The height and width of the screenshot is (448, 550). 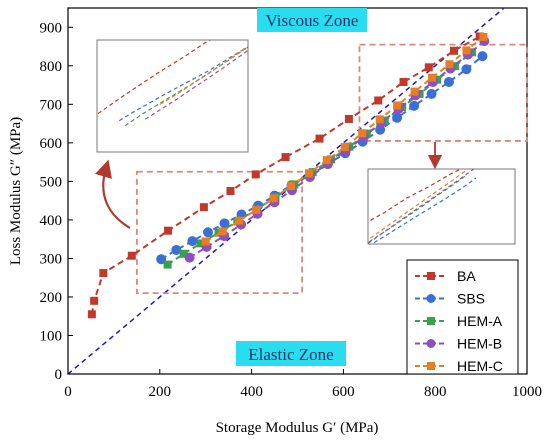 What do you see at coordinates (51, 144) in the screenshot?
I see `y-tick-label-600: 600` at bounding box center [51, 144].